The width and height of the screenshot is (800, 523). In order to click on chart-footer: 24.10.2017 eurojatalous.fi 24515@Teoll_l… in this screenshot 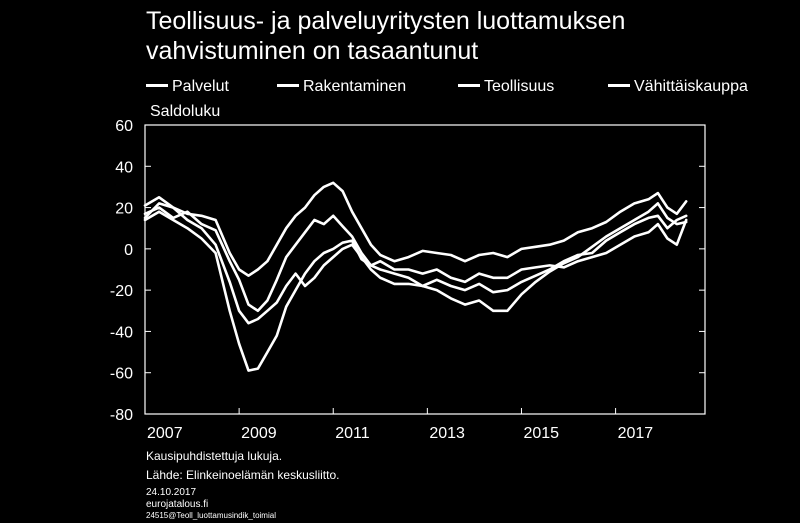, I will do `click(211, 504)`.